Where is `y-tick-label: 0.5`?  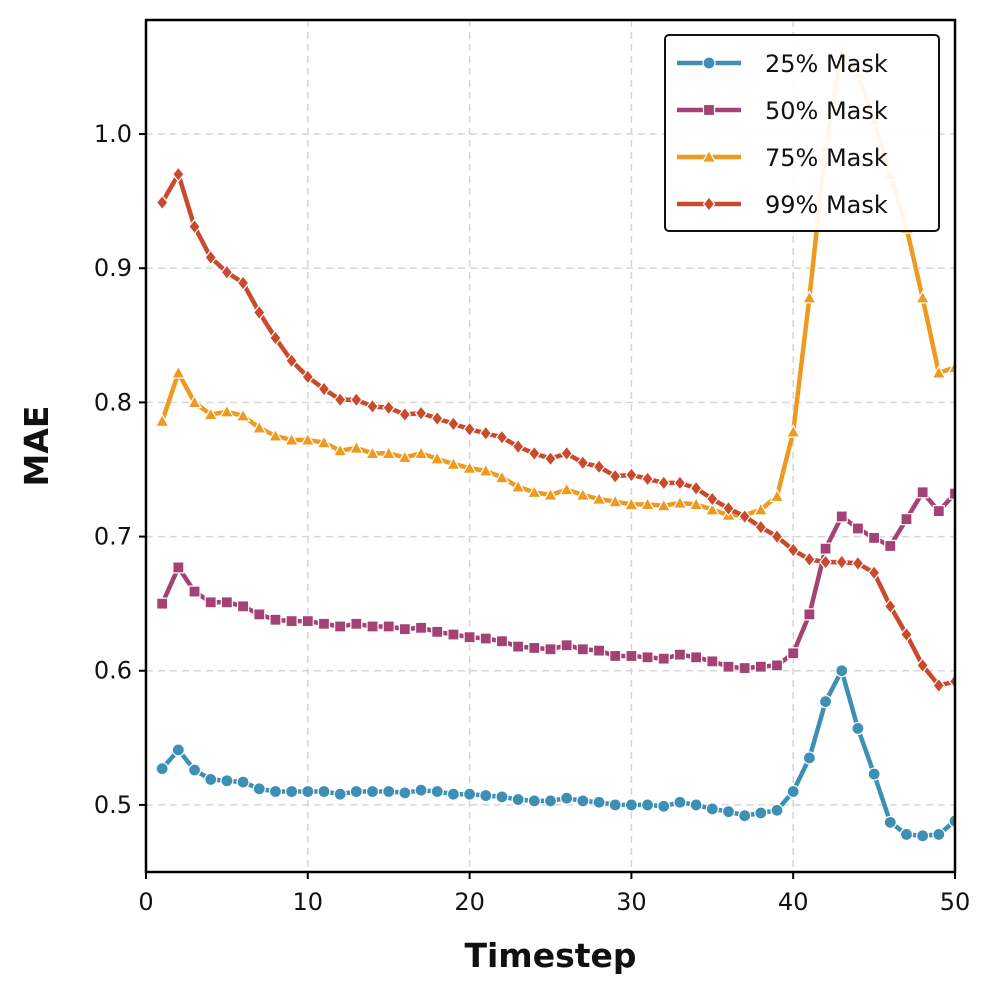
y-tick-label: 0.5 is located at coordinates (113, 805).